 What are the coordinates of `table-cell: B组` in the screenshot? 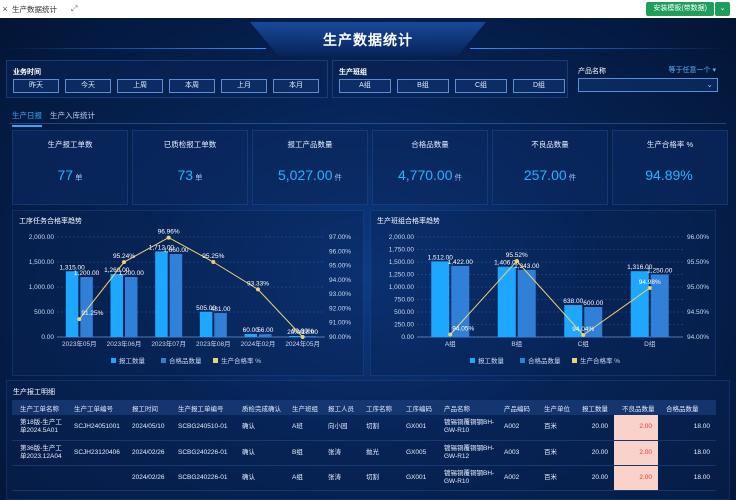 It's located at (302, 453).